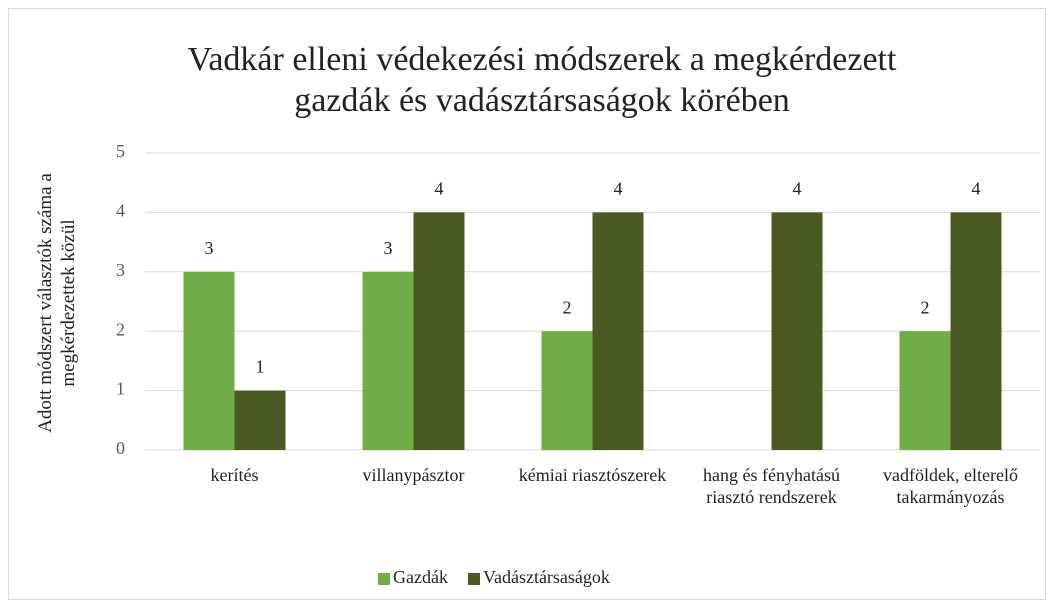 This screenshot has width=1056, height=610. I want to click on y-tick-label: 1, so click(120, 389).